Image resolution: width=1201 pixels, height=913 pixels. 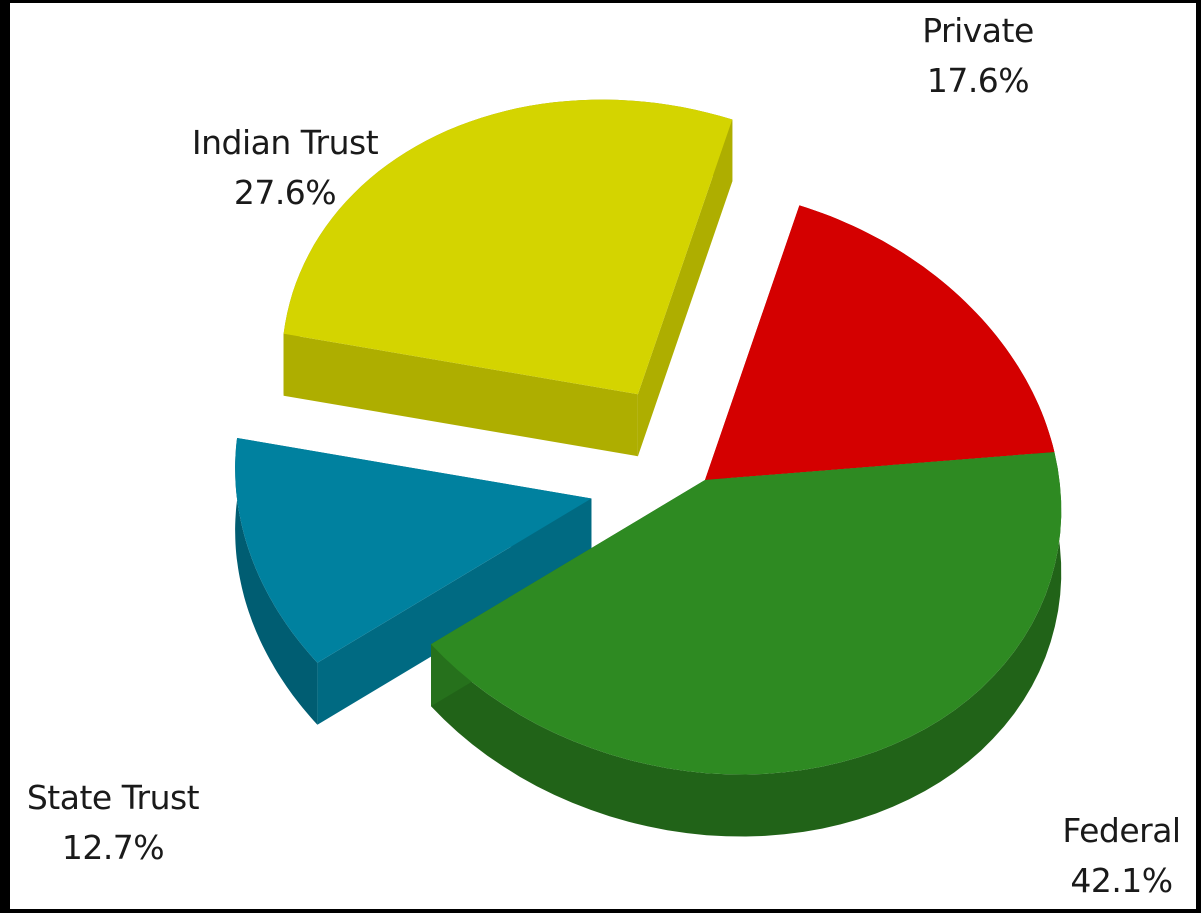 What do you see at coordinates (978, 30) in the screenshot?
I see `slice-name-private: Private` at bounding box center [978, 30].